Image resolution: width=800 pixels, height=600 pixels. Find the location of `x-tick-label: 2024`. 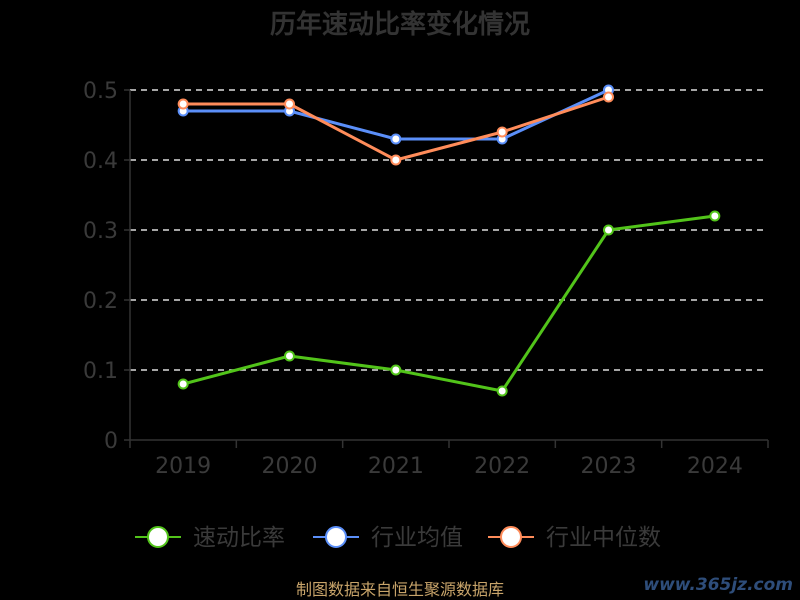

x-tick-label: 2024 is located at coordinates (715, 466).